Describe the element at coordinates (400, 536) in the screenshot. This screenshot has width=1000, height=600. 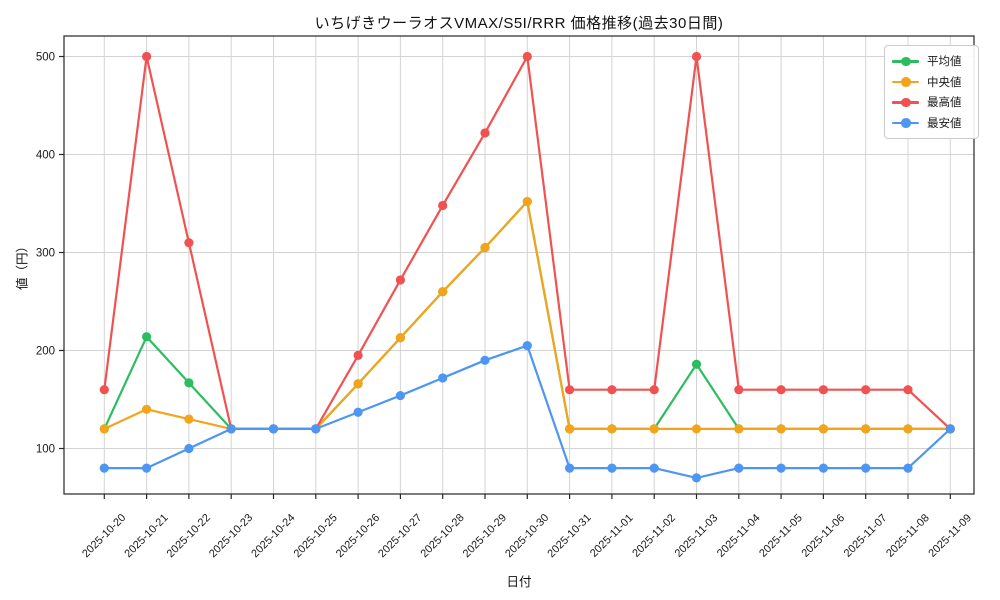
I see `x-tick-label: 2025-10-27` at that location.